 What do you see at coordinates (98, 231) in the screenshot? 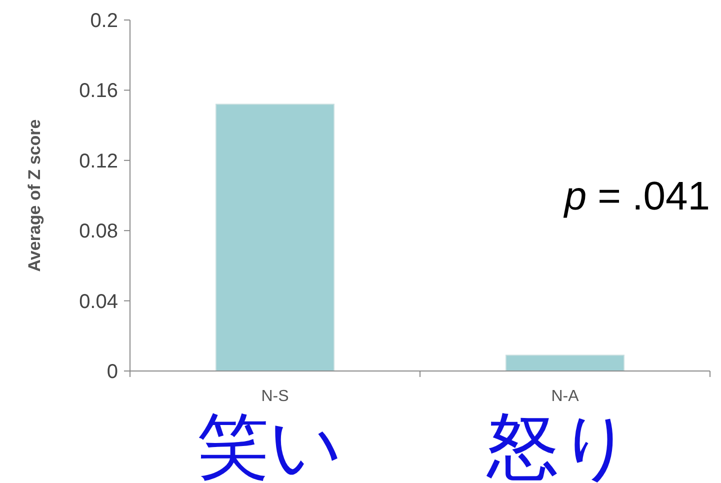
I see `y-tick-label: 0.08` at bounding box center [98, 231].